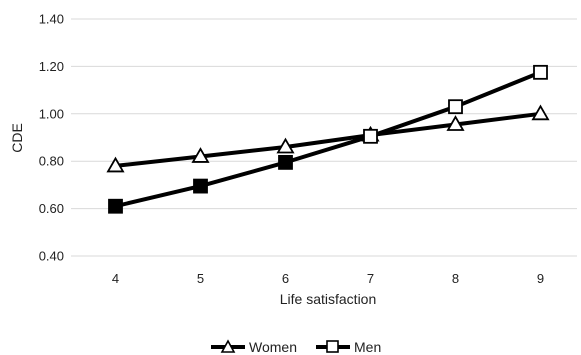 This screenshot has width=581, height=355. What do you see at coordinates (51, 113) in the screenshot?
I see `y-tick-label: 1.00` at bounding box center [51, 113].